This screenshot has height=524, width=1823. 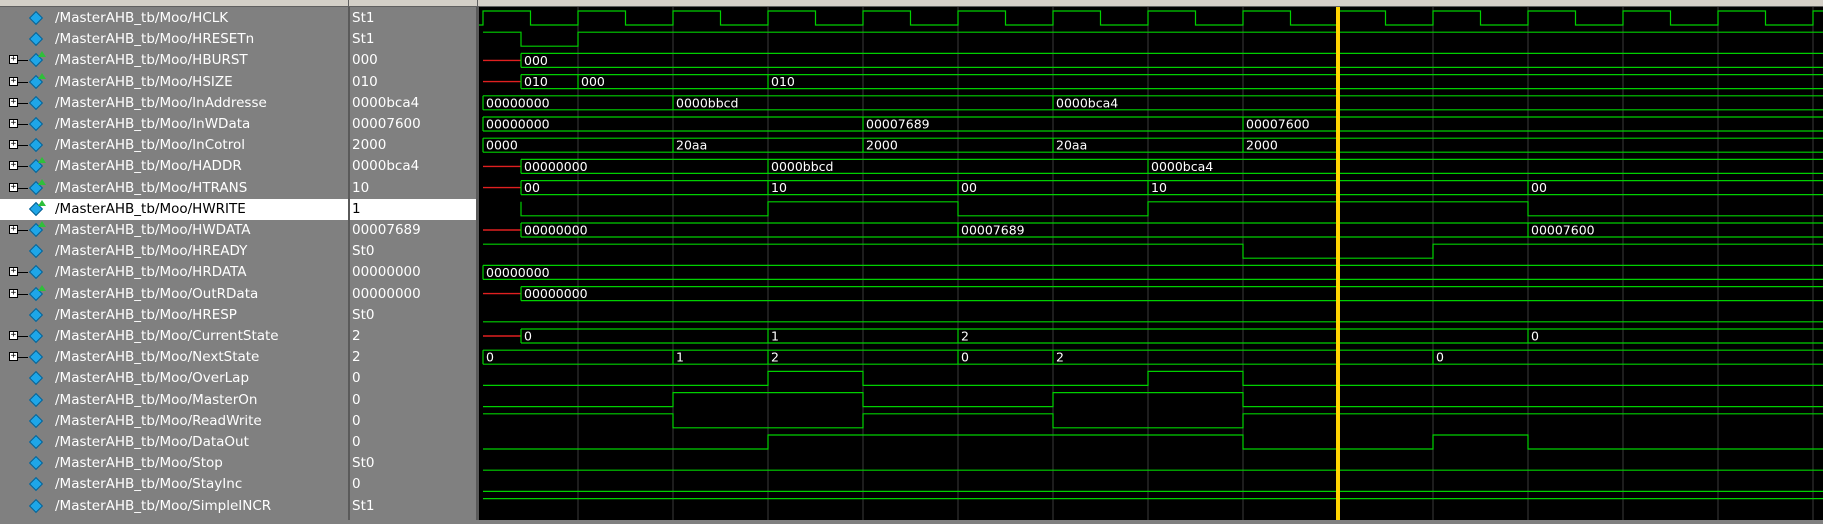 What do you see at coordinates (174, 442) in the screenshot?
I see `signal-row: /MasterAHB_tb/Moo/DataOut` at bounding box center [174, 442].